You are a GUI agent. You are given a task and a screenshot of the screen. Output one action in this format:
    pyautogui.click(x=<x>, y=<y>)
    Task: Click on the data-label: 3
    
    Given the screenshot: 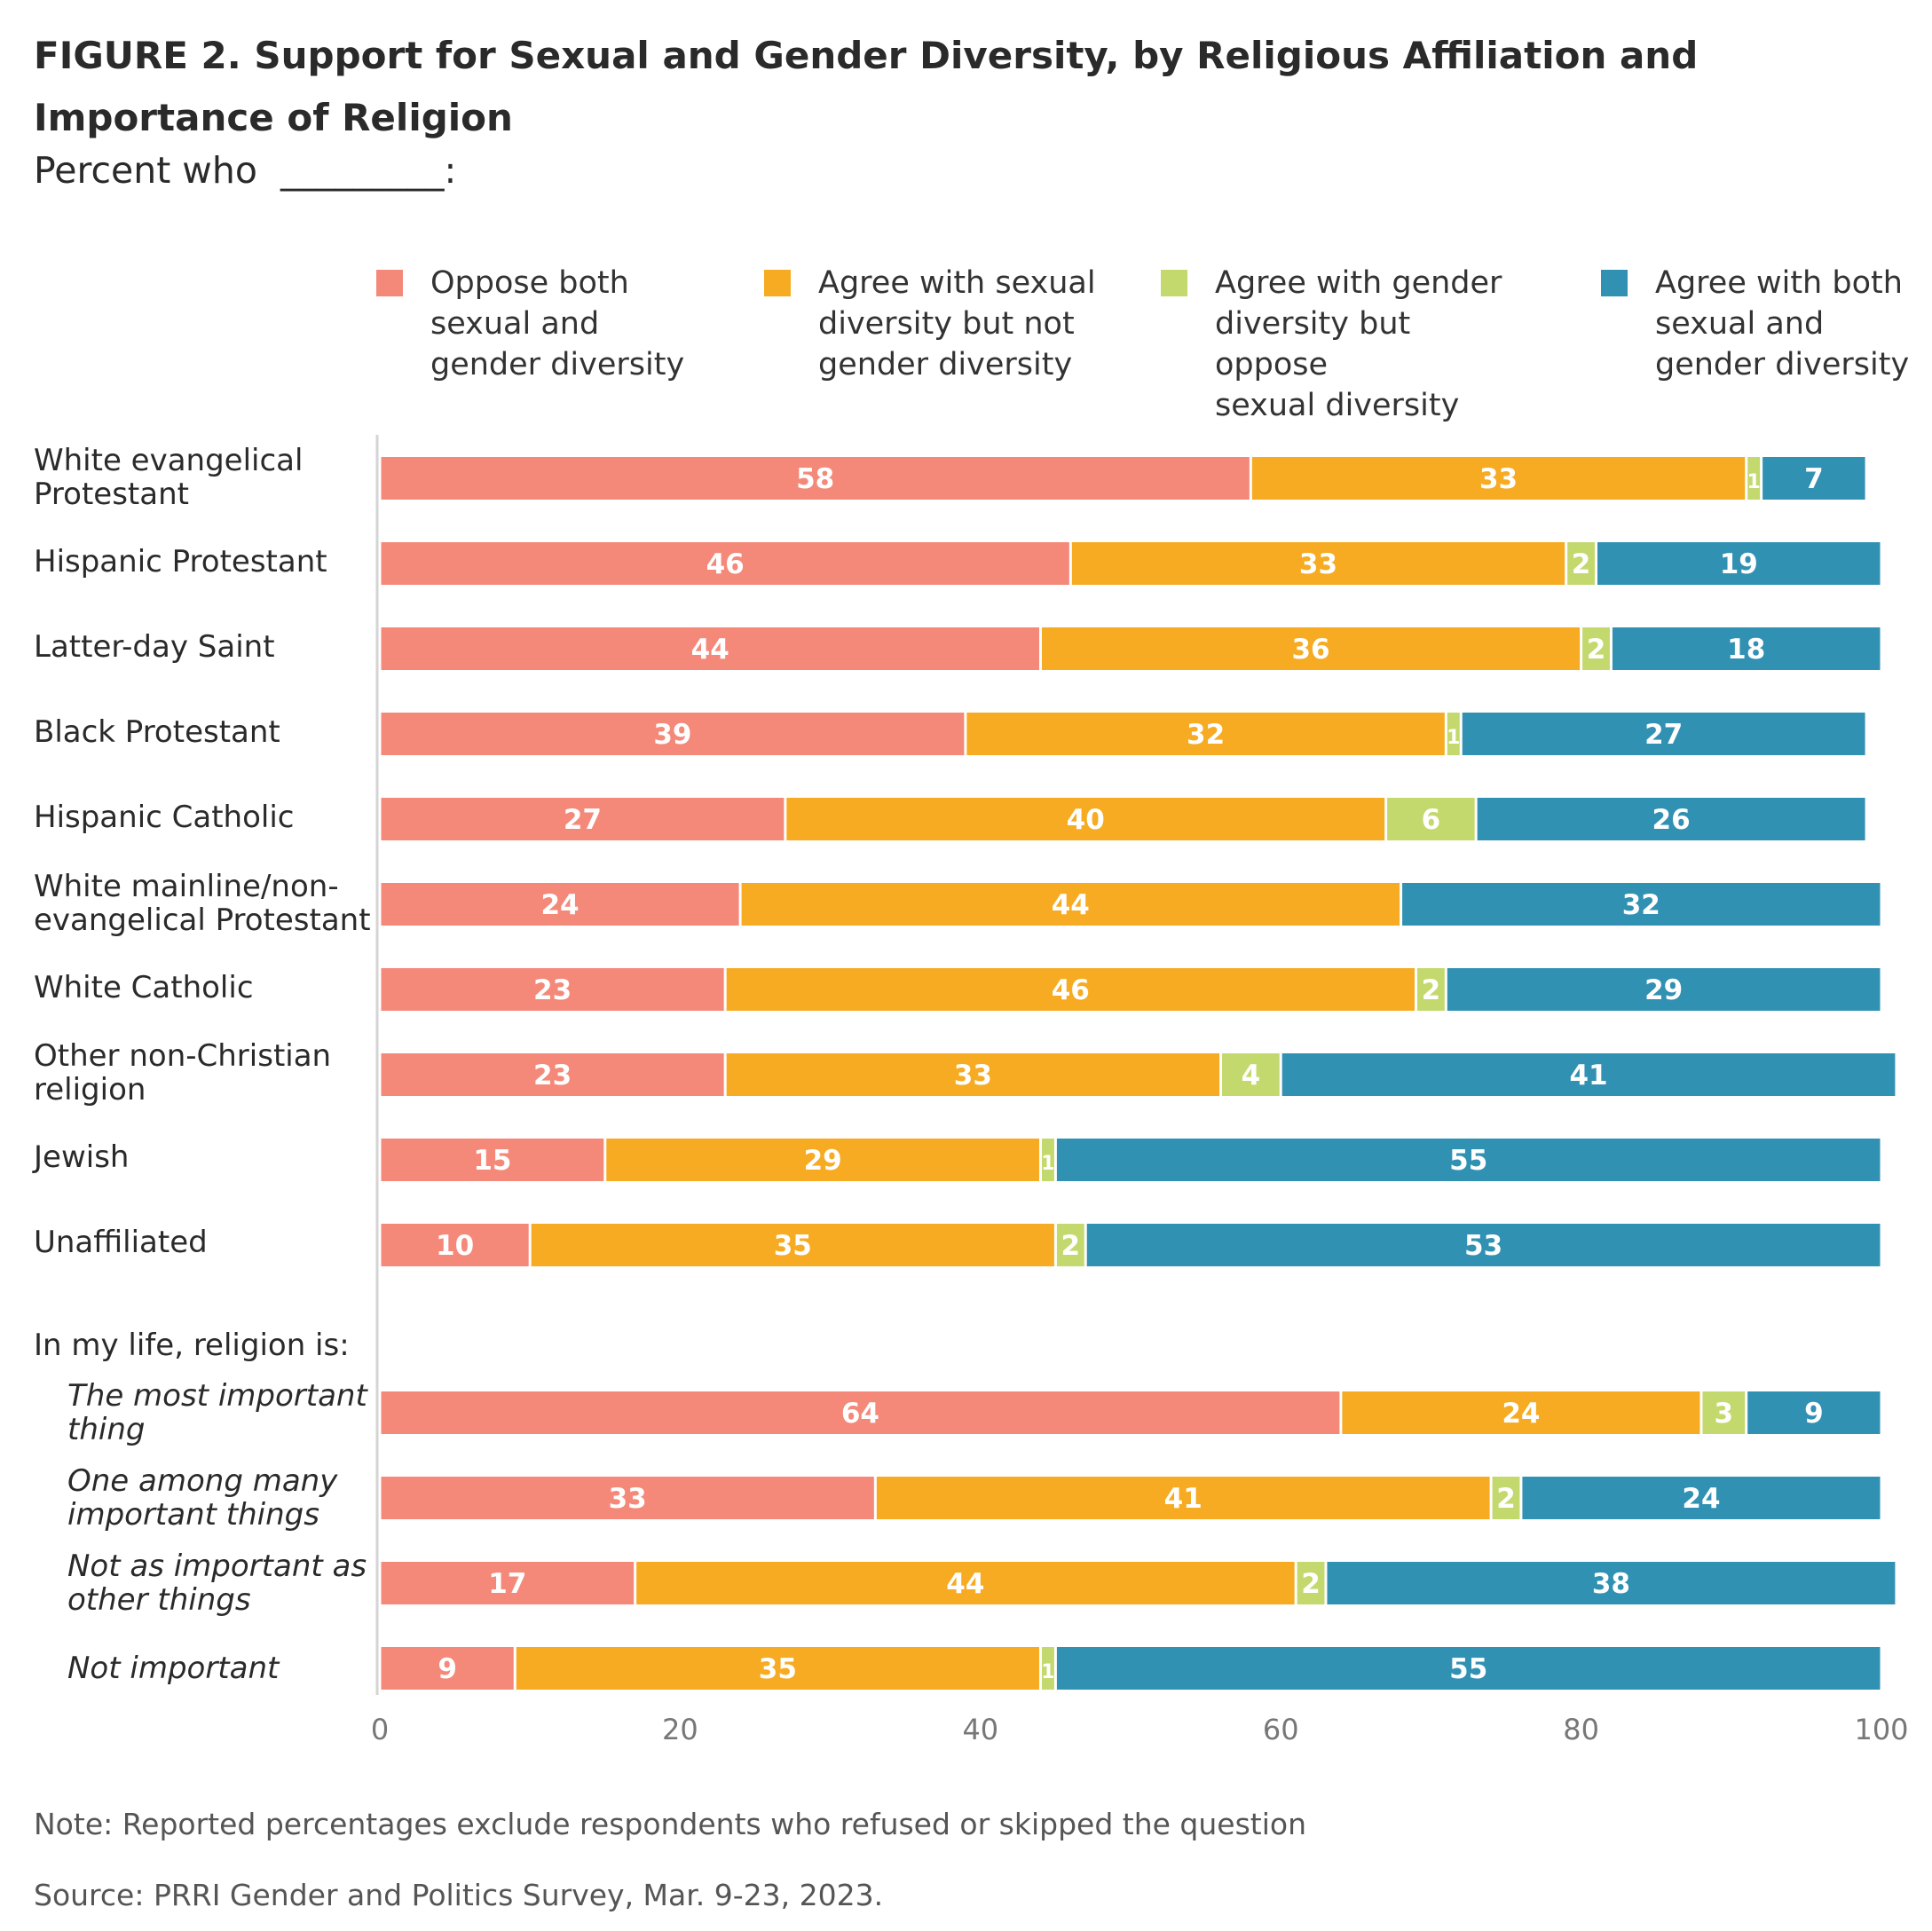 What is the action you would take?
    pyautogui.click(x=1724, y=1414)
    